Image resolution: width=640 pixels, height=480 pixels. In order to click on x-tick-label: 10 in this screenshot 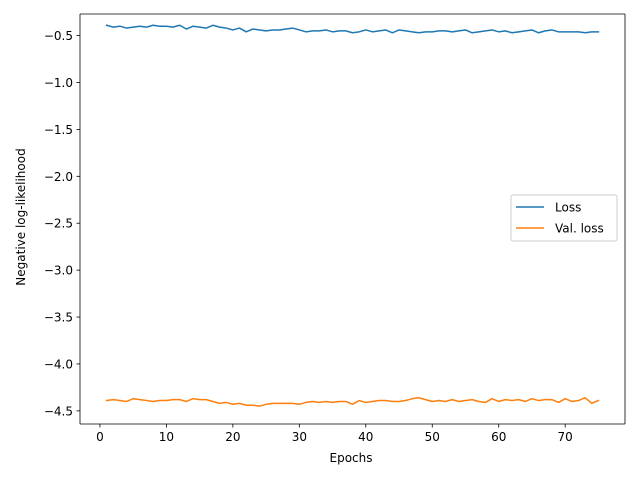, I will do `click(166, 437)`.